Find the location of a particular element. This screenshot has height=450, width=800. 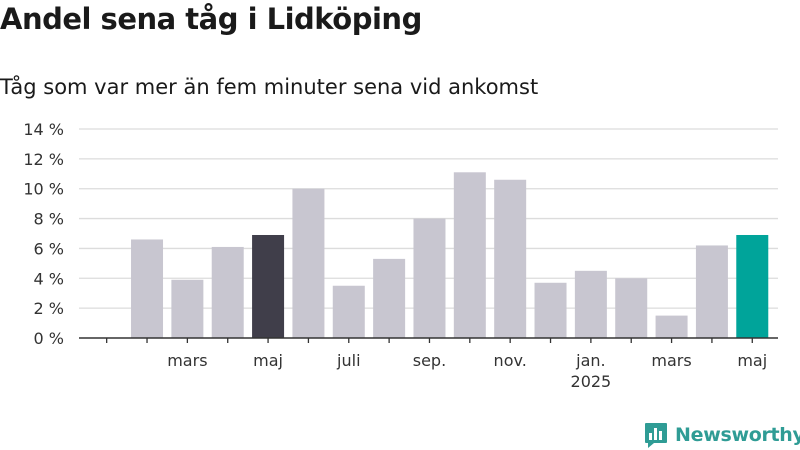

brand-name: Newsworthy is located at coordinates (737, 435).